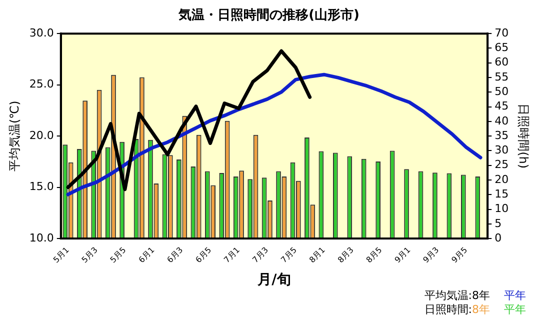  What do you see at coordinates (41, 33) in the screenshot?
I see `y-tick-label: 30.0` at bounding box center [41, 33].